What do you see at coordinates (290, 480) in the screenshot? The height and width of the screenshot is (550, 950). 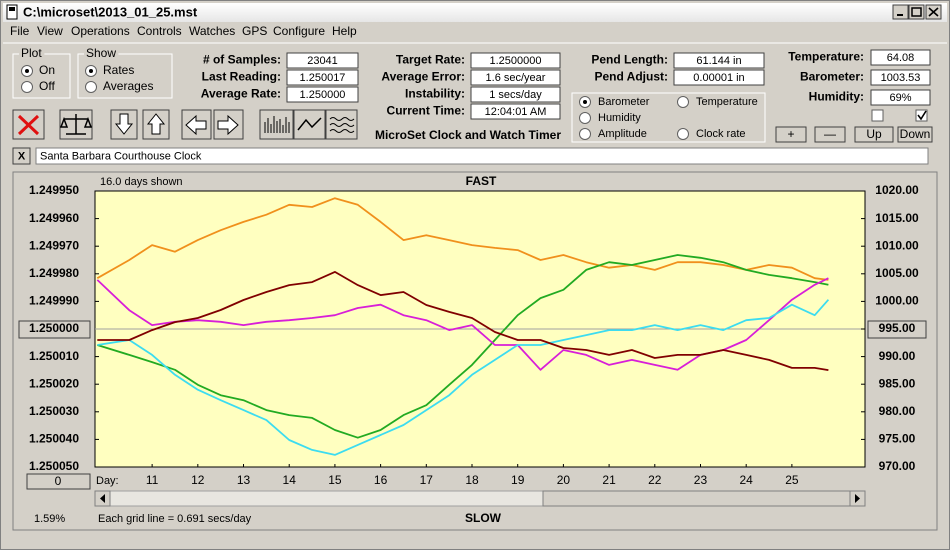 I see `x-tick-label: 14` at bounding box center [290, 480].